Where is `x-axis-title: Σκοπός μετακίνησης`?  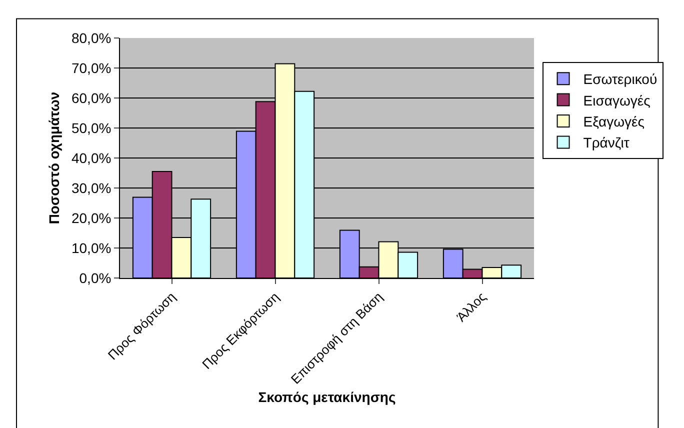 x-axis-title: Σκοπός μετακίνησης is located at coordinates (327, 396).